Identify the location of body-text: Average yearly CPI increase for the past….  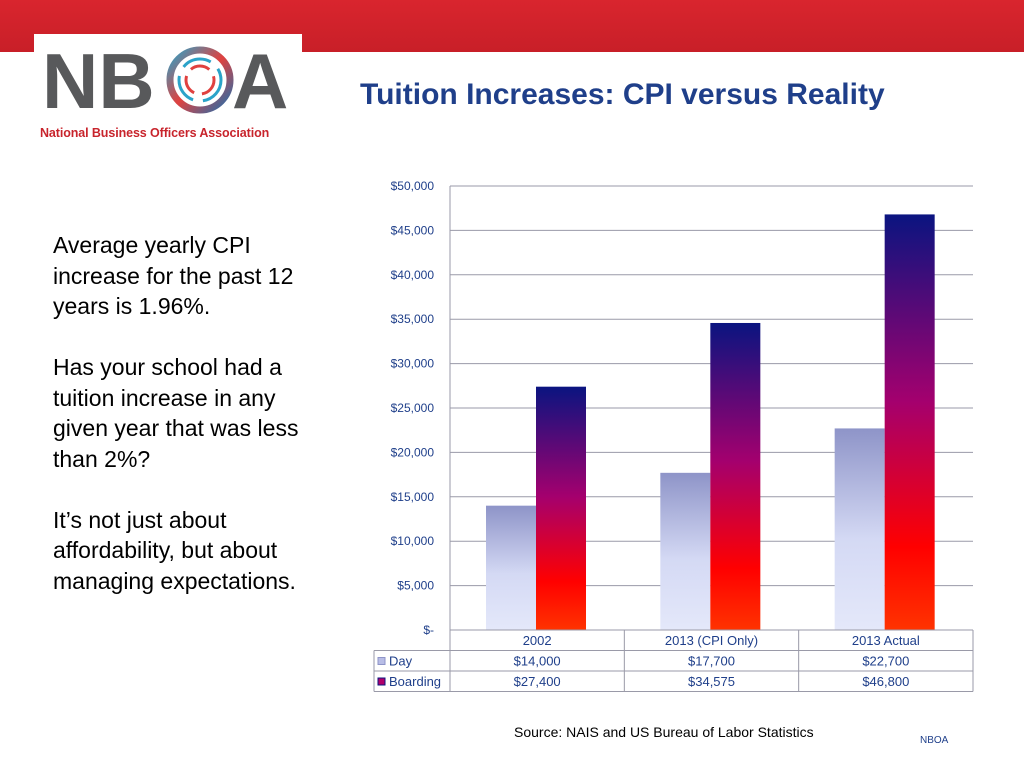
(188, 428).